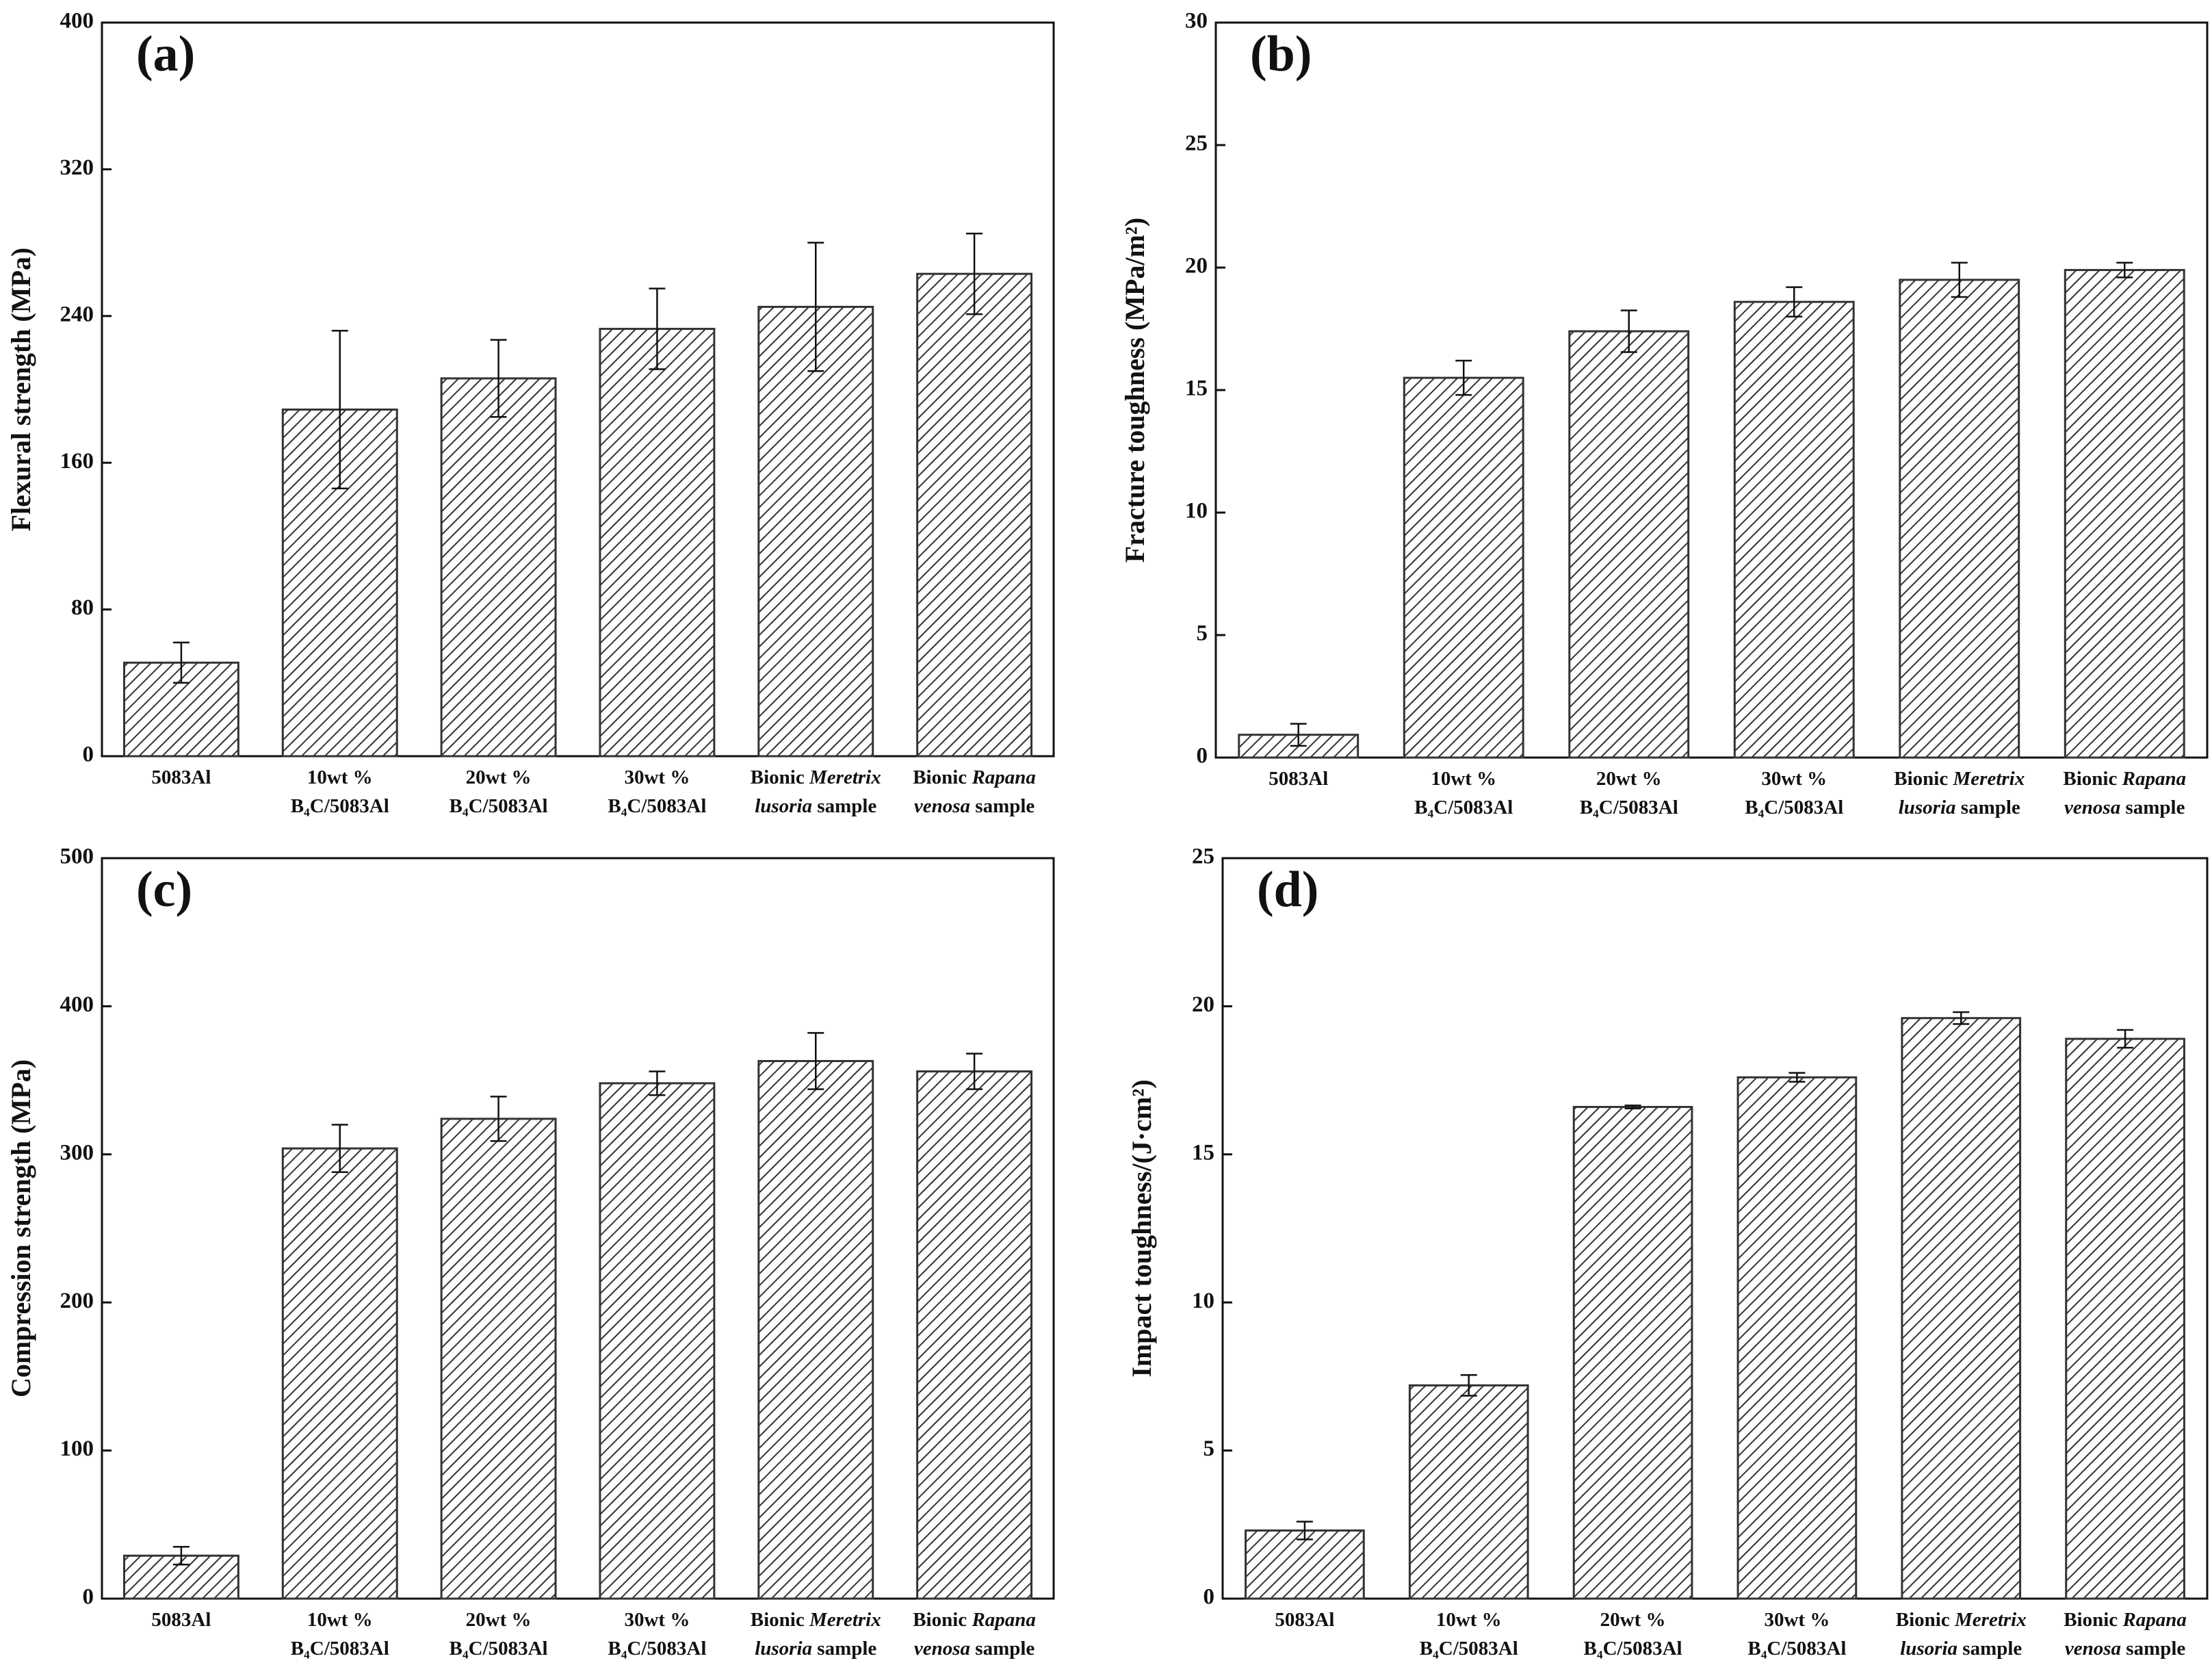  Describe the element at coordinates (1203, 1301) in the screenshot. I see `y-tick-label: 10` at that location.